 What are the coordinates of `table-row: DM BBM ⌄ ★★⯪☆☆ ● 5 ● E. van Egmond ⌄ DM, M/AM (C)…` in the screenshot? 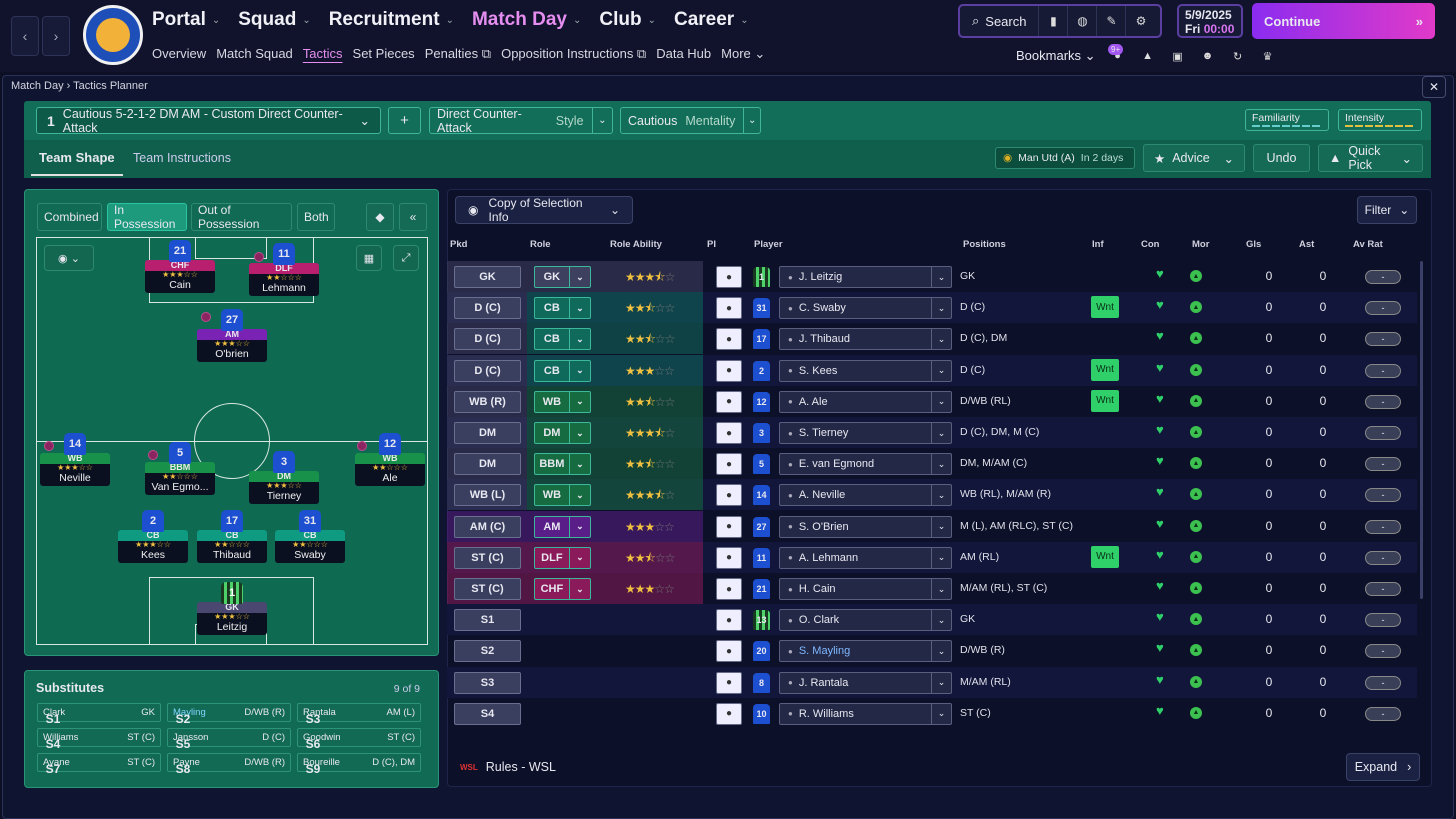 It's located at (932, 464).